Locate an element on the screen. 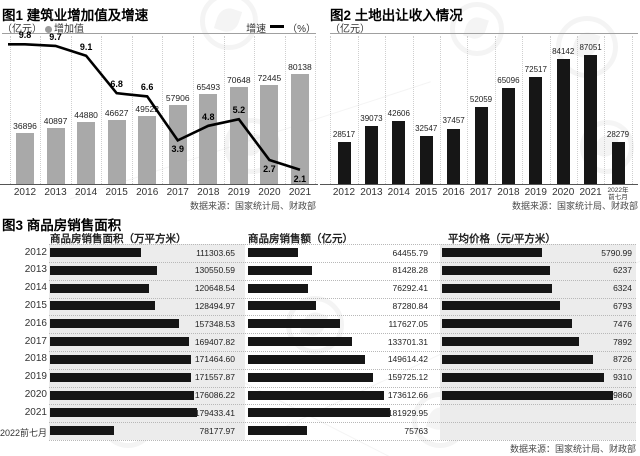  hbar-value-label: 171464.60 is located at coordinates (214, 359).